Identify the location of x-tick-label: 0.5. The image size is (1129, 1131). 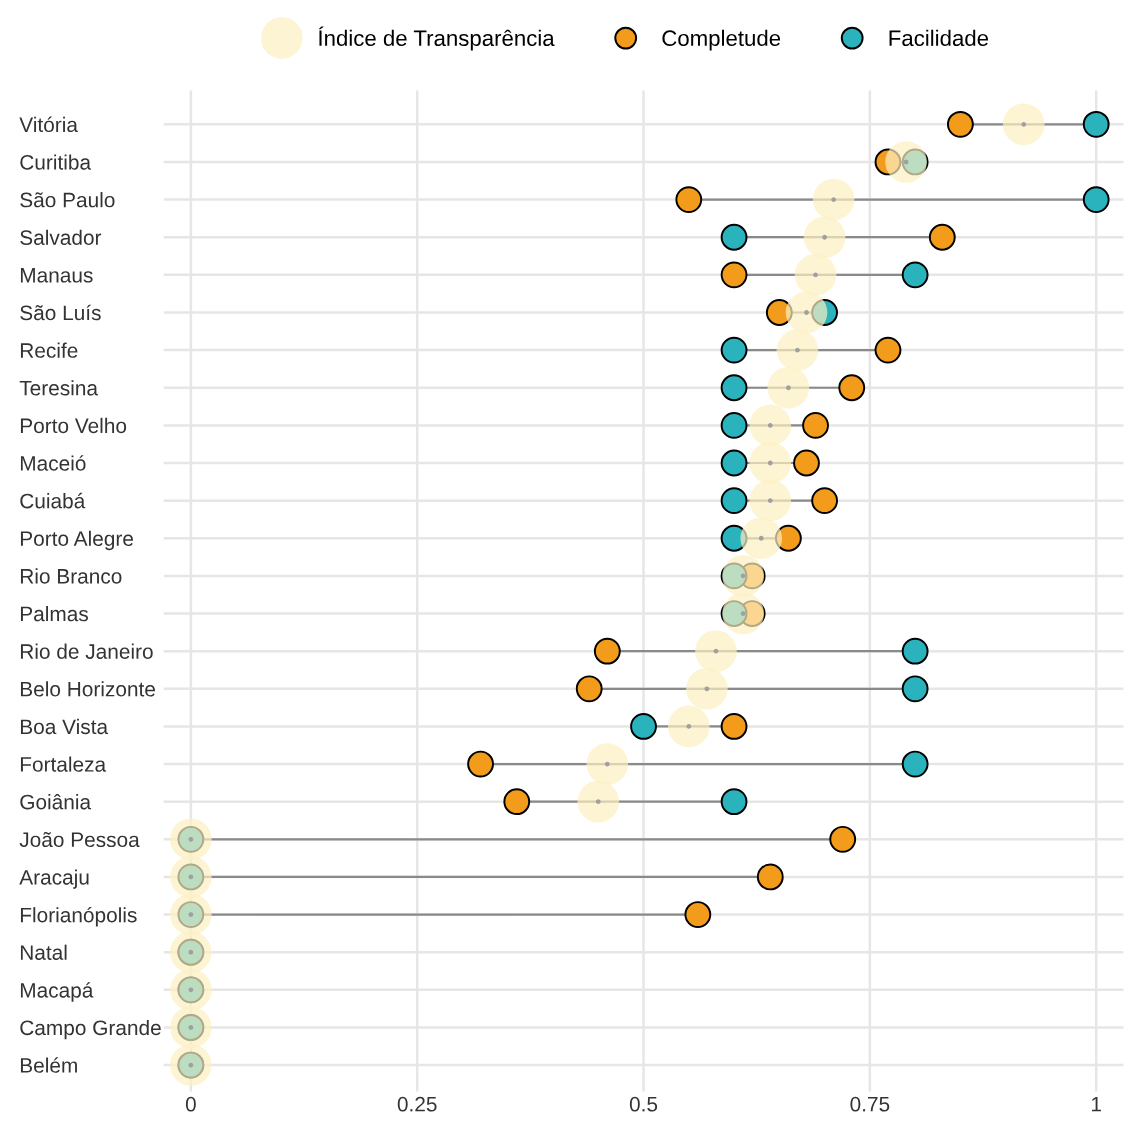
(643, 1104).